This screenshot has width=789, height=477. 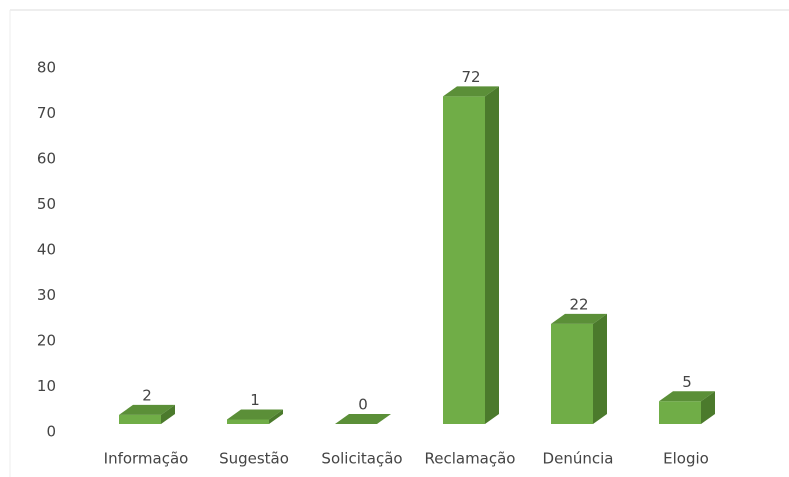 What do you see at coordinates (255, 400) in the screenshot?
I see `data-label: 1` at bounding box center [255, 400].